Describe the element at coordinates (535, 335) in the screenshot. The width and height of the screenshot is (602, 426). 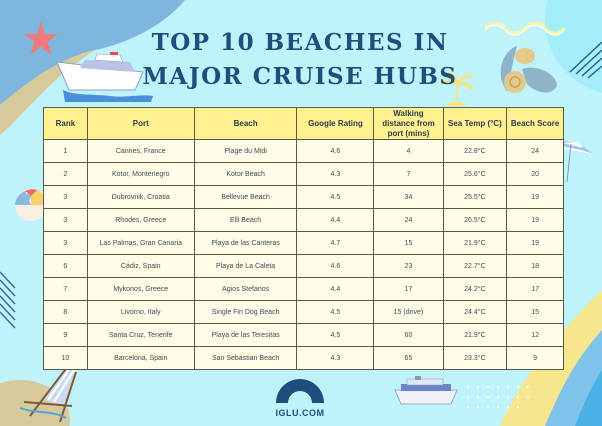
I see `cell-score: 12` at that location.